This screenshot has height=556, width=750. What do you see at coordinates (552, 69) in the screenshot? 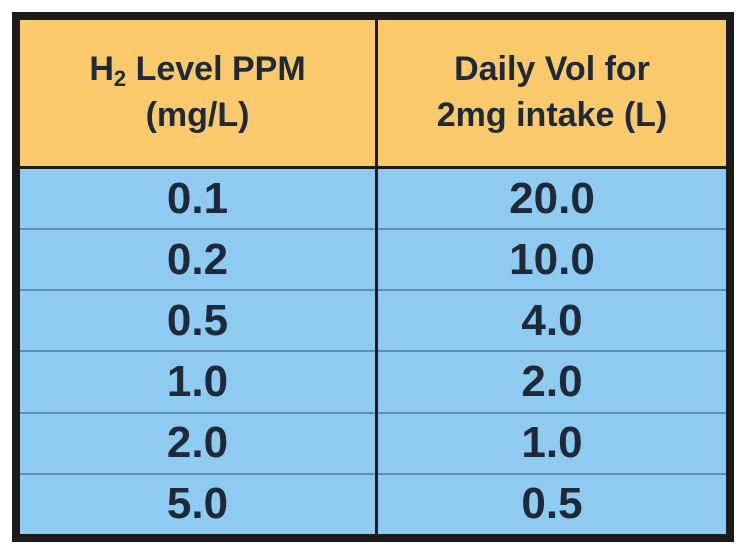
I see `header-daily-vol-line1: Daily Vol for` at bounding box center [552, 69].